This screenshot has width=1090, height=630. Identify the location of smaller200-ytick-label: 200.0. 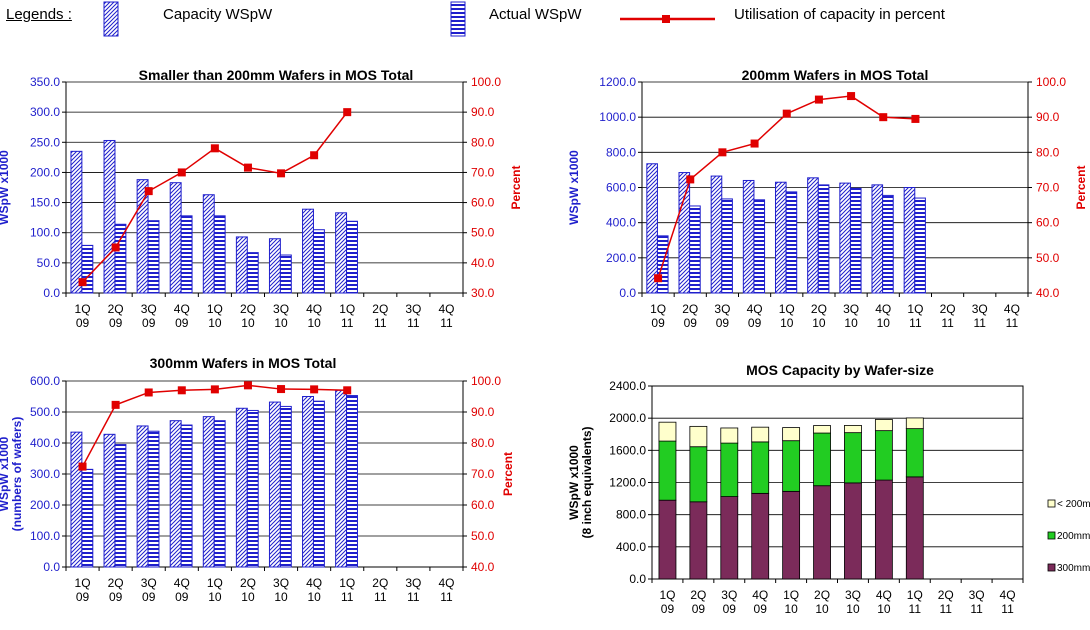
(45, 172).